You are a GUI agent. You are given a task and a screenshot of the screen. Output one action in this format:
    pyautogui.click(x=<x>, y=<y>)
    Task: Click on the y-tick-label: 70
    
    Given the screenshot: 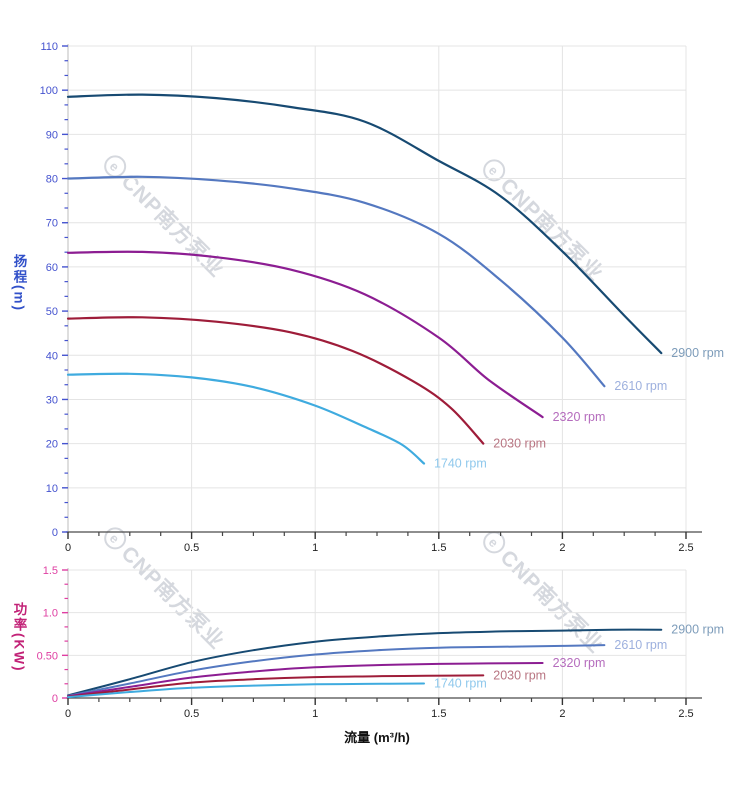 What is the action you would take?
    pyautogui.click(x=52, y=224)
    